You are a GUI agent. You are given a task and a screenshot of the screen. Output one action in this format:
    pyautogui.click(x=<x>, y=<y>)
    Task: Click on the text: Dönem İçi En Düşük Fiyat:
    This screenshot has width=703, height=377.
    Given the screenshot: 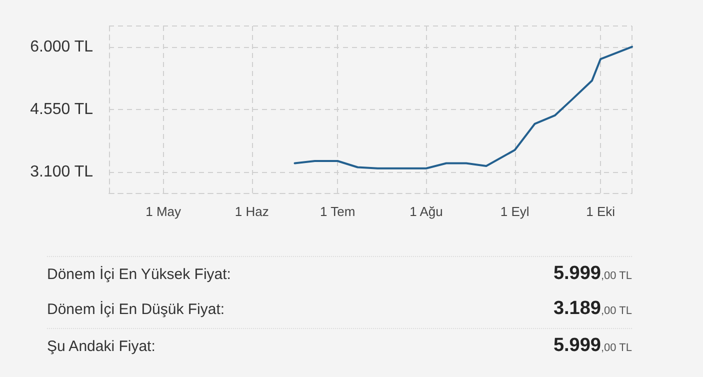 What is the action you would take?
    pyautogui.click(x=136, y=309)
    